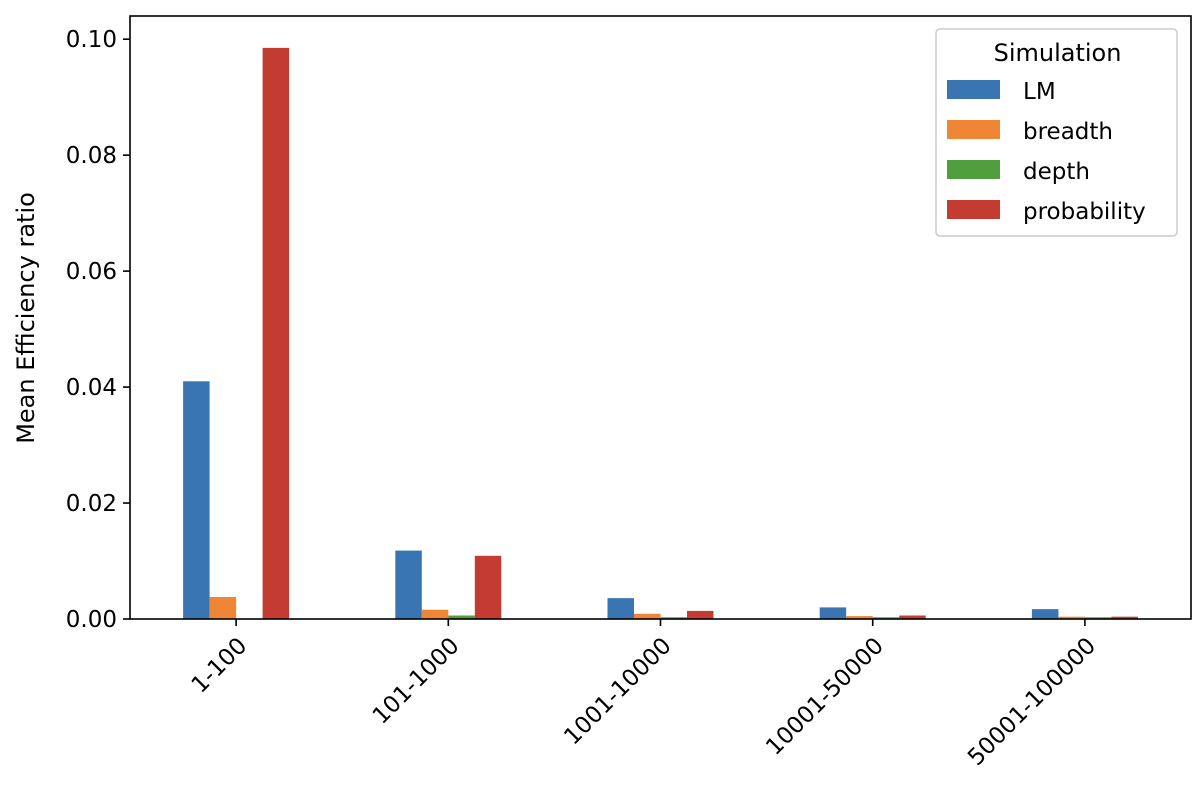 The width and height of the screenshot is (1200, 802). Describe the element at coordinates (825, 697) in the screenshot. I see `x-tick-label: 10001-50000` at that location.